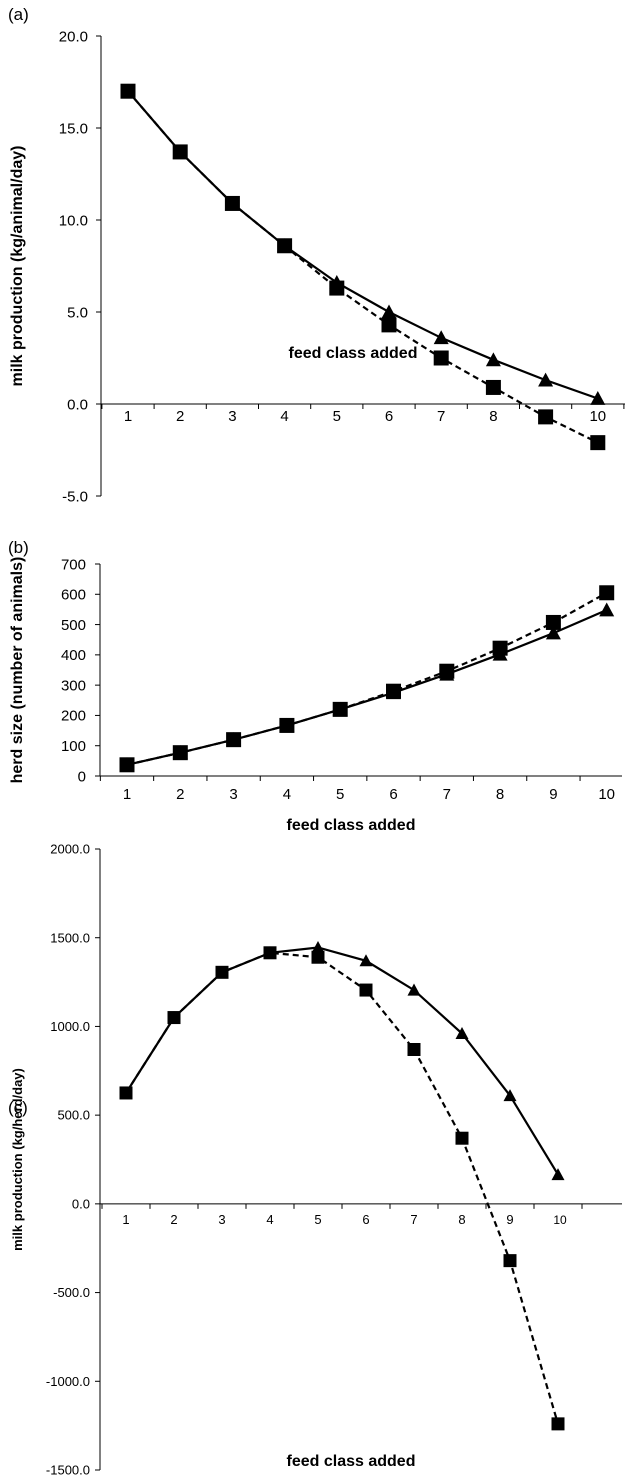 This screenshot has width=625, height=1477. What do you see at coordinates (73, 746) in the screenshot?
I see `y-tick-label: 100` at bounding box center [73, 746].